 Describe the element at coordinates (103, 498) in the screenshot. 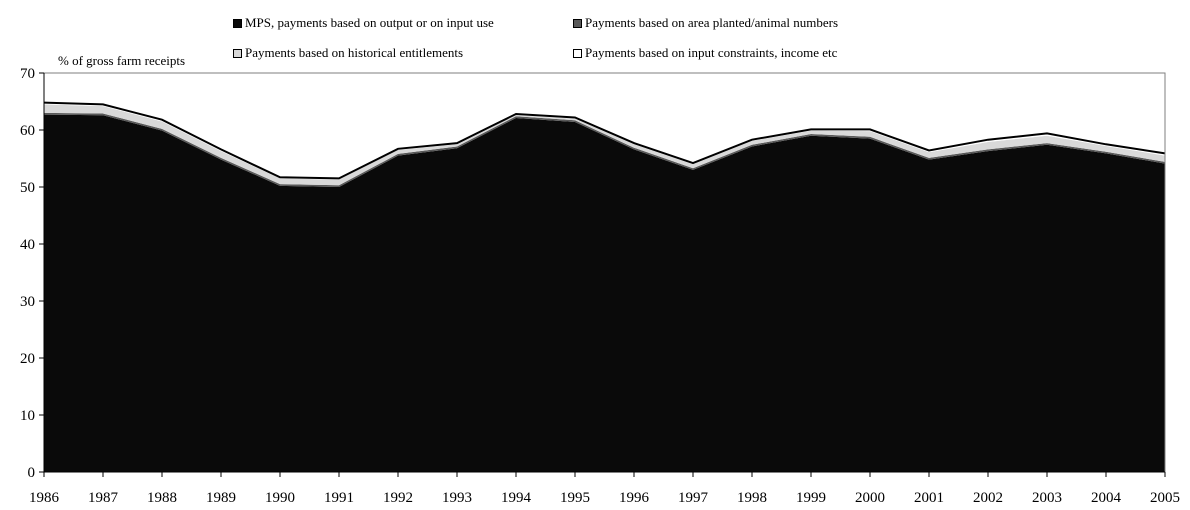

I see `x-tick-label: 1987` at that location.